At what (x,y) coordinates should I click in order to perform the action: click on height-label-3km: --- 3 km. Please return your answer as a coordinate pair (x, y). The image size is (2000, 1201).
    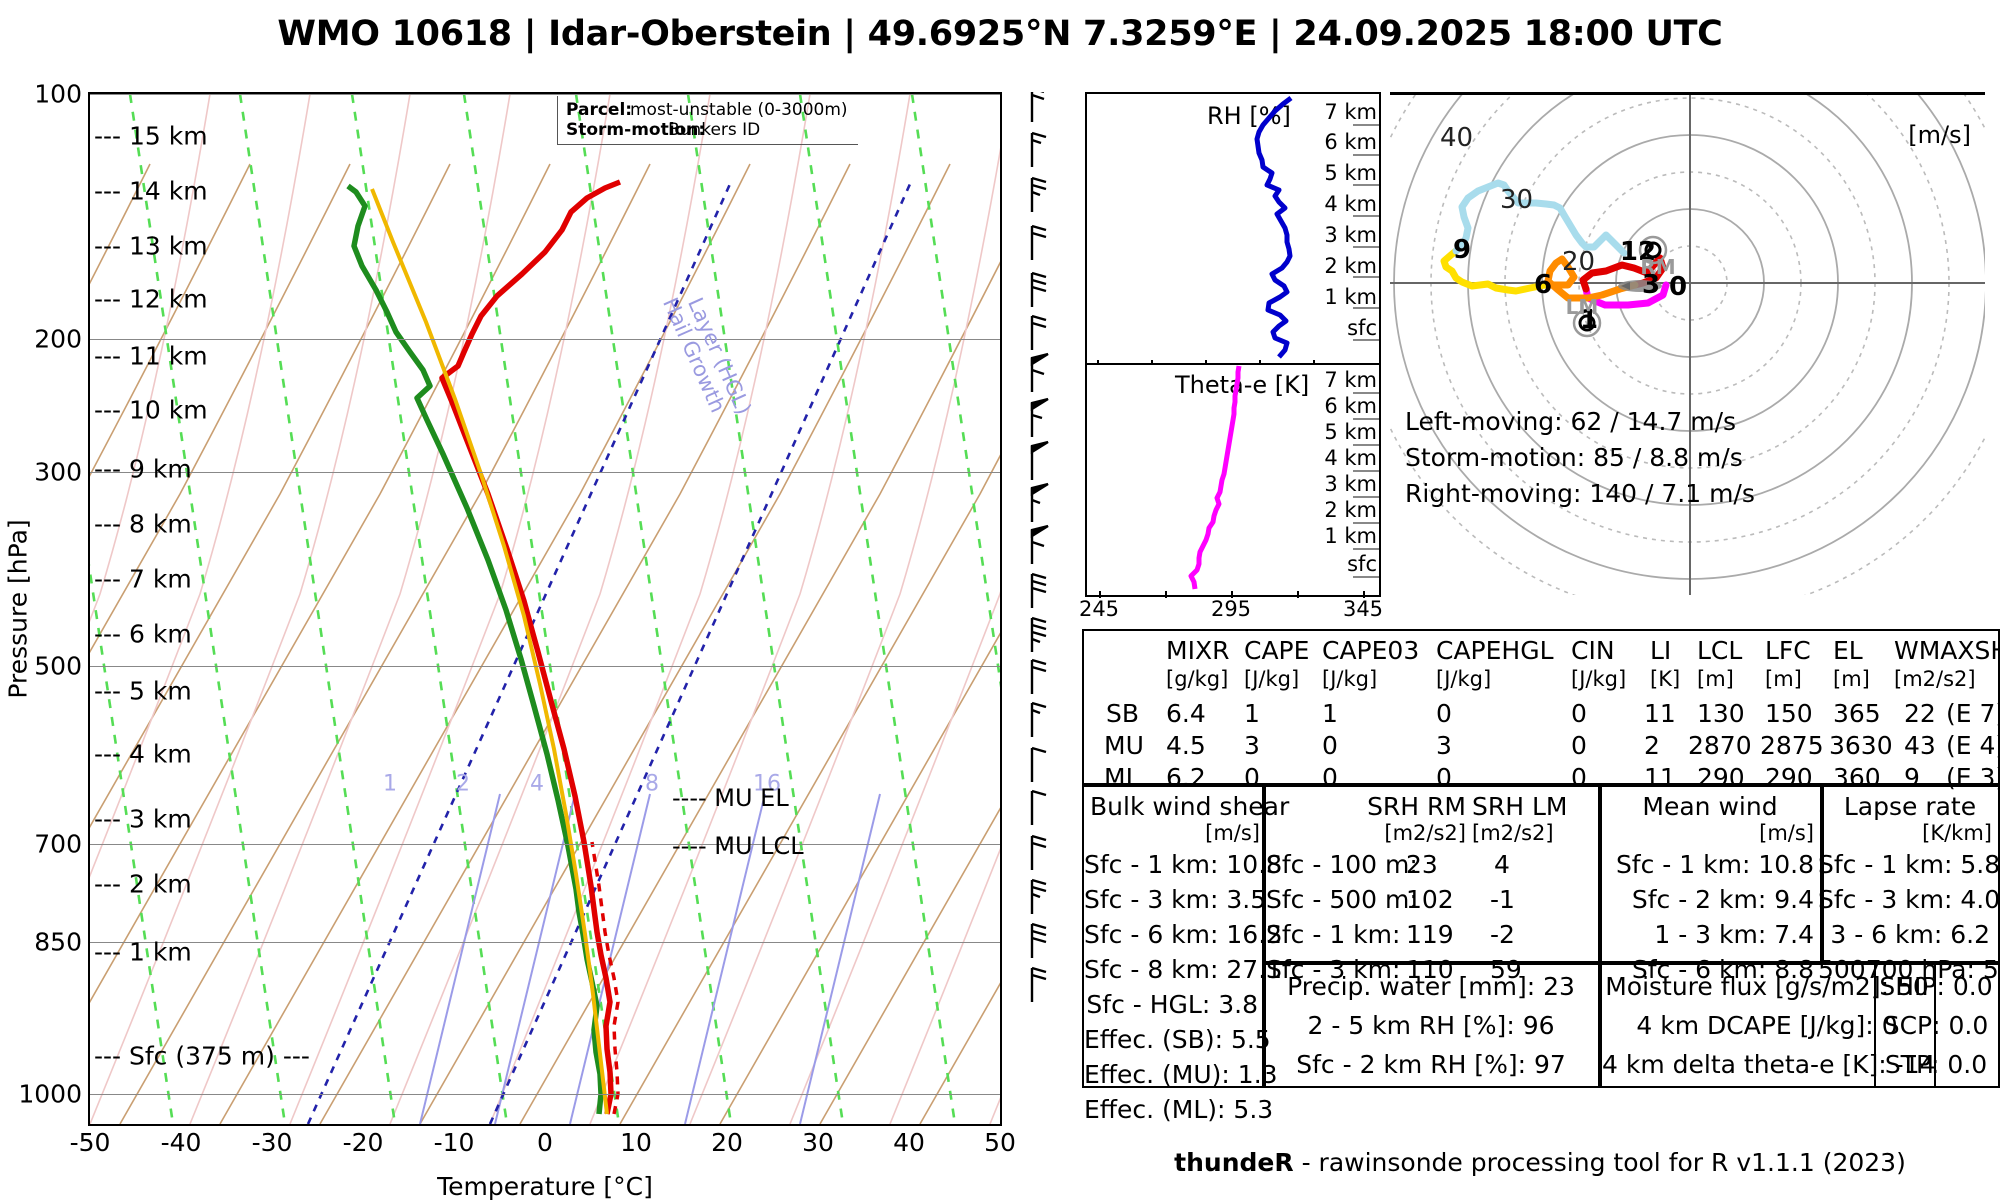
    Looking at the image, I should click on (143, 819).